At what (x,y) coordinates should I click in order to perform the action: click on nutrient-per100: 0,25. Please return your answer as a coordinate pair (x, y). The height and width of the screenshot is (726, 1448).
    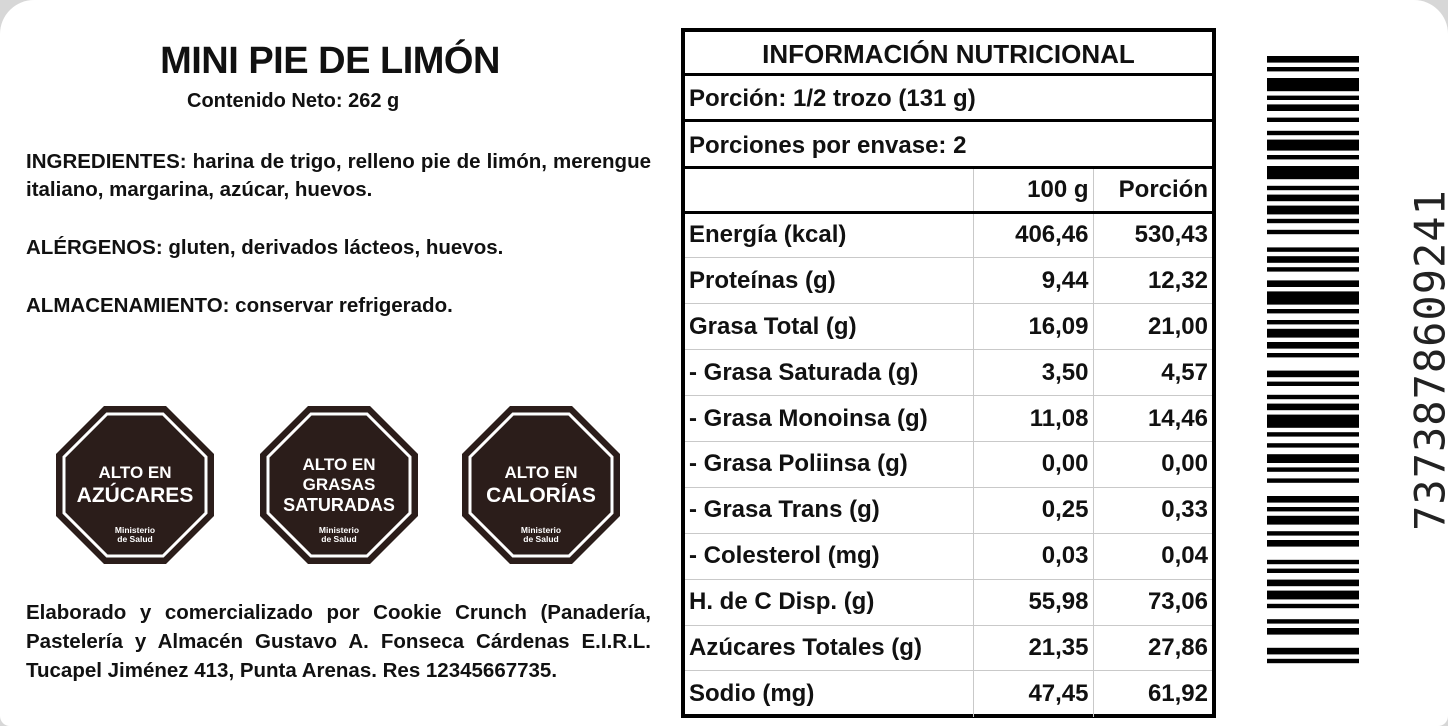
    Looking at the image, I should click on (1033, 510).